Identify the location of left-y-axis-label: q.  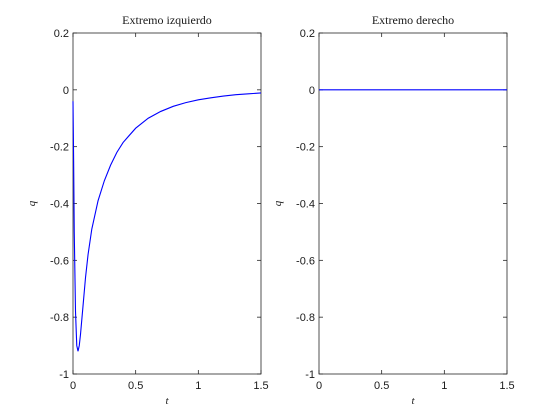
(32, 203).